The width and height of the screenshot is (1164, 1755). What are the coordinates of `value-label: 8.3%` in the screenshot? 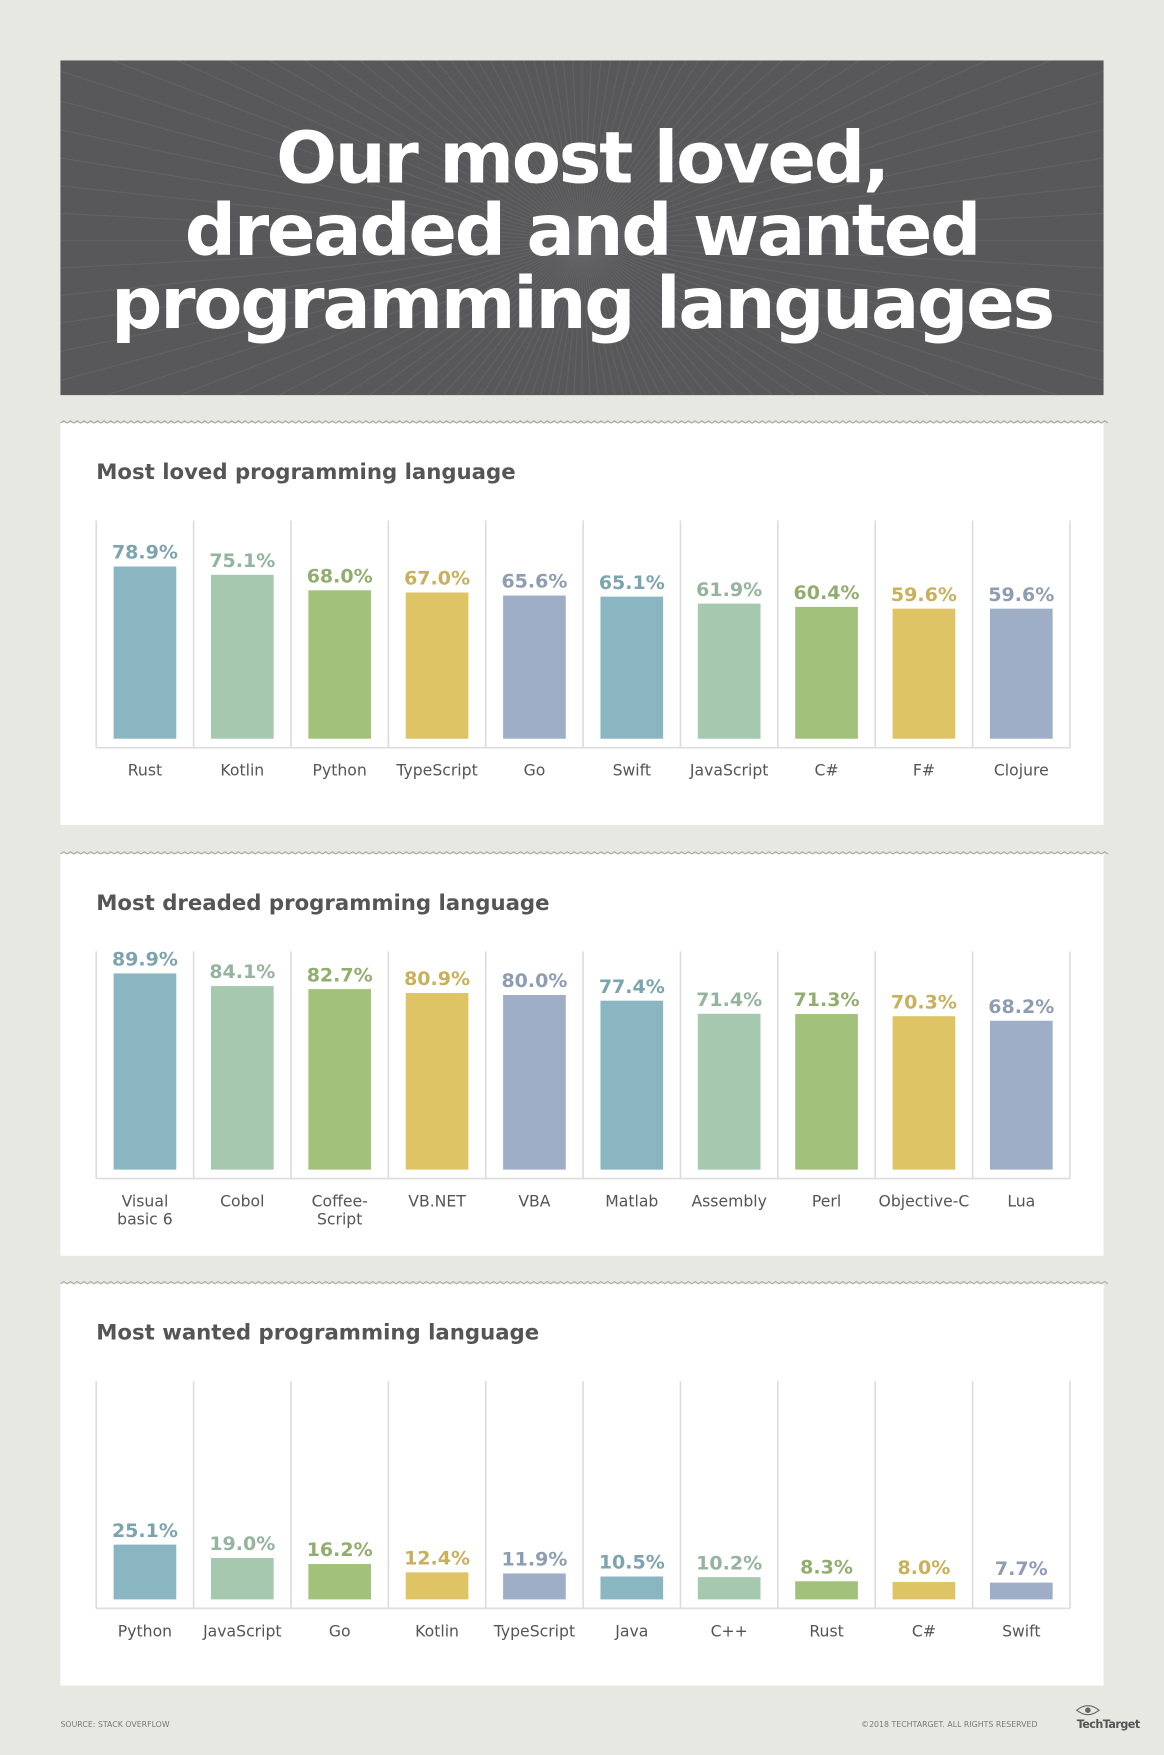 It's located at (826, 1567).